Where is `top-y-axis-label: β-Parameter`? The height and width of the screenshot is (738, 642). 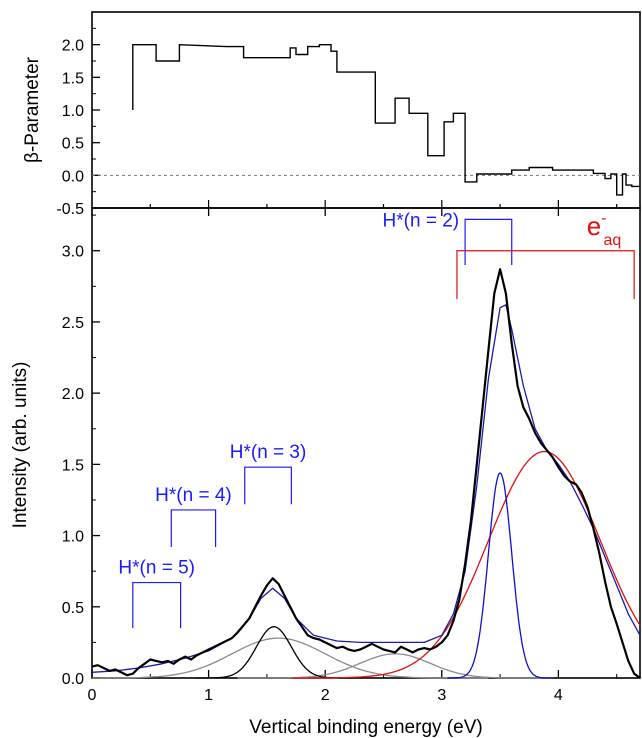 top-y-axis-label: β-Parameter is located at coordinates (32, 109).